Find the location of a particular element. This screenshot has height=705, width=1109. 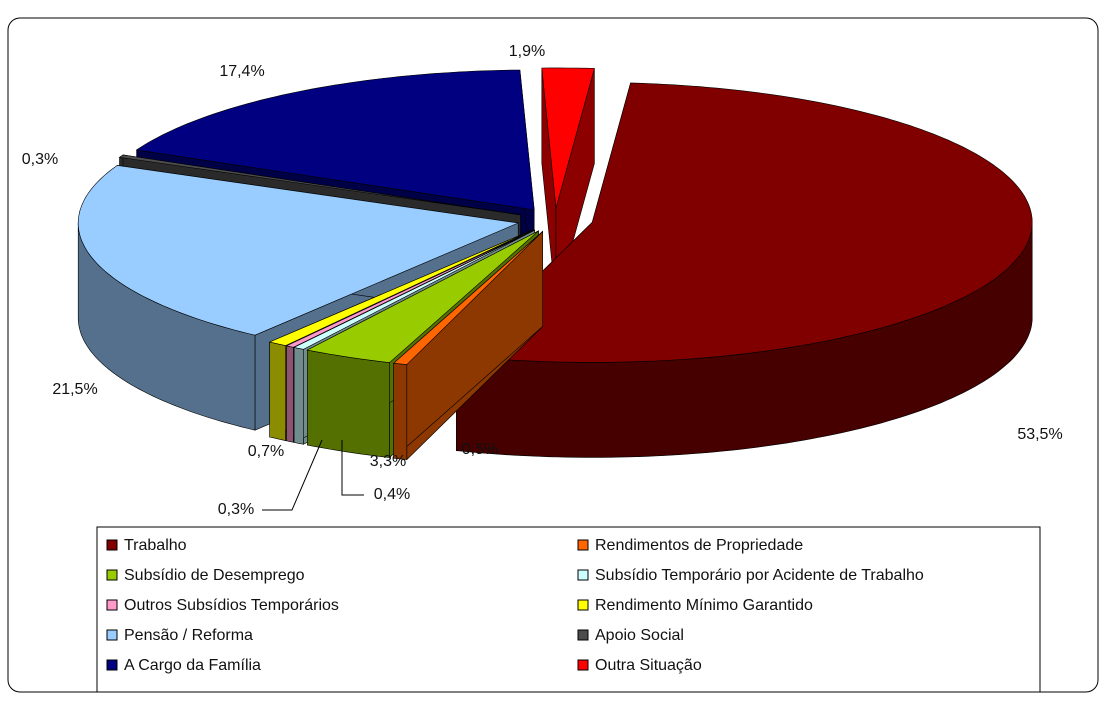

data-label: 3,3% is located at coordinates (388, 461).